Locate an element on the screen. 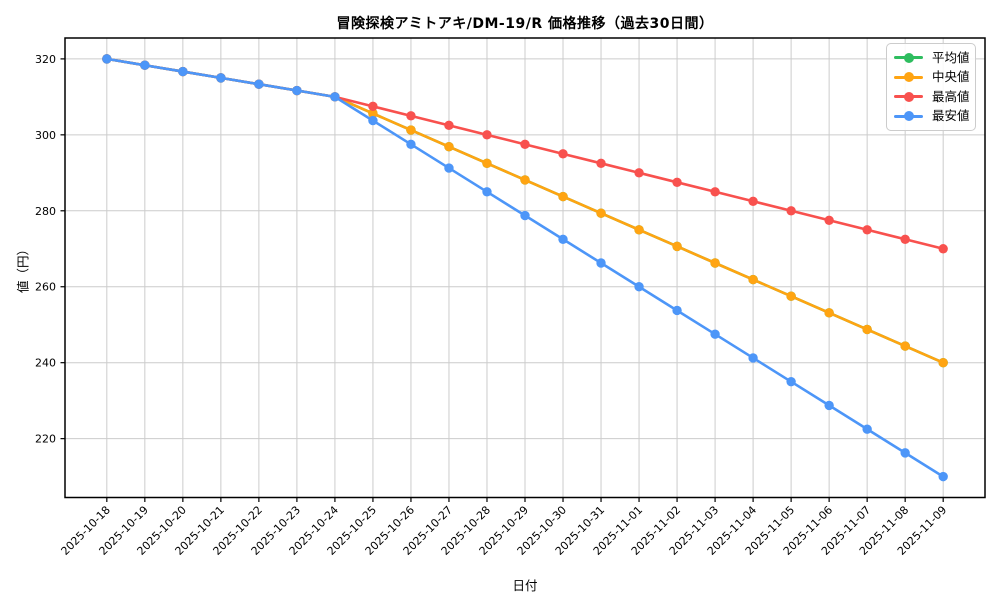 The image size is (1000, 600). legend-item-max: 最高値 is located at coordinates (932, 97).